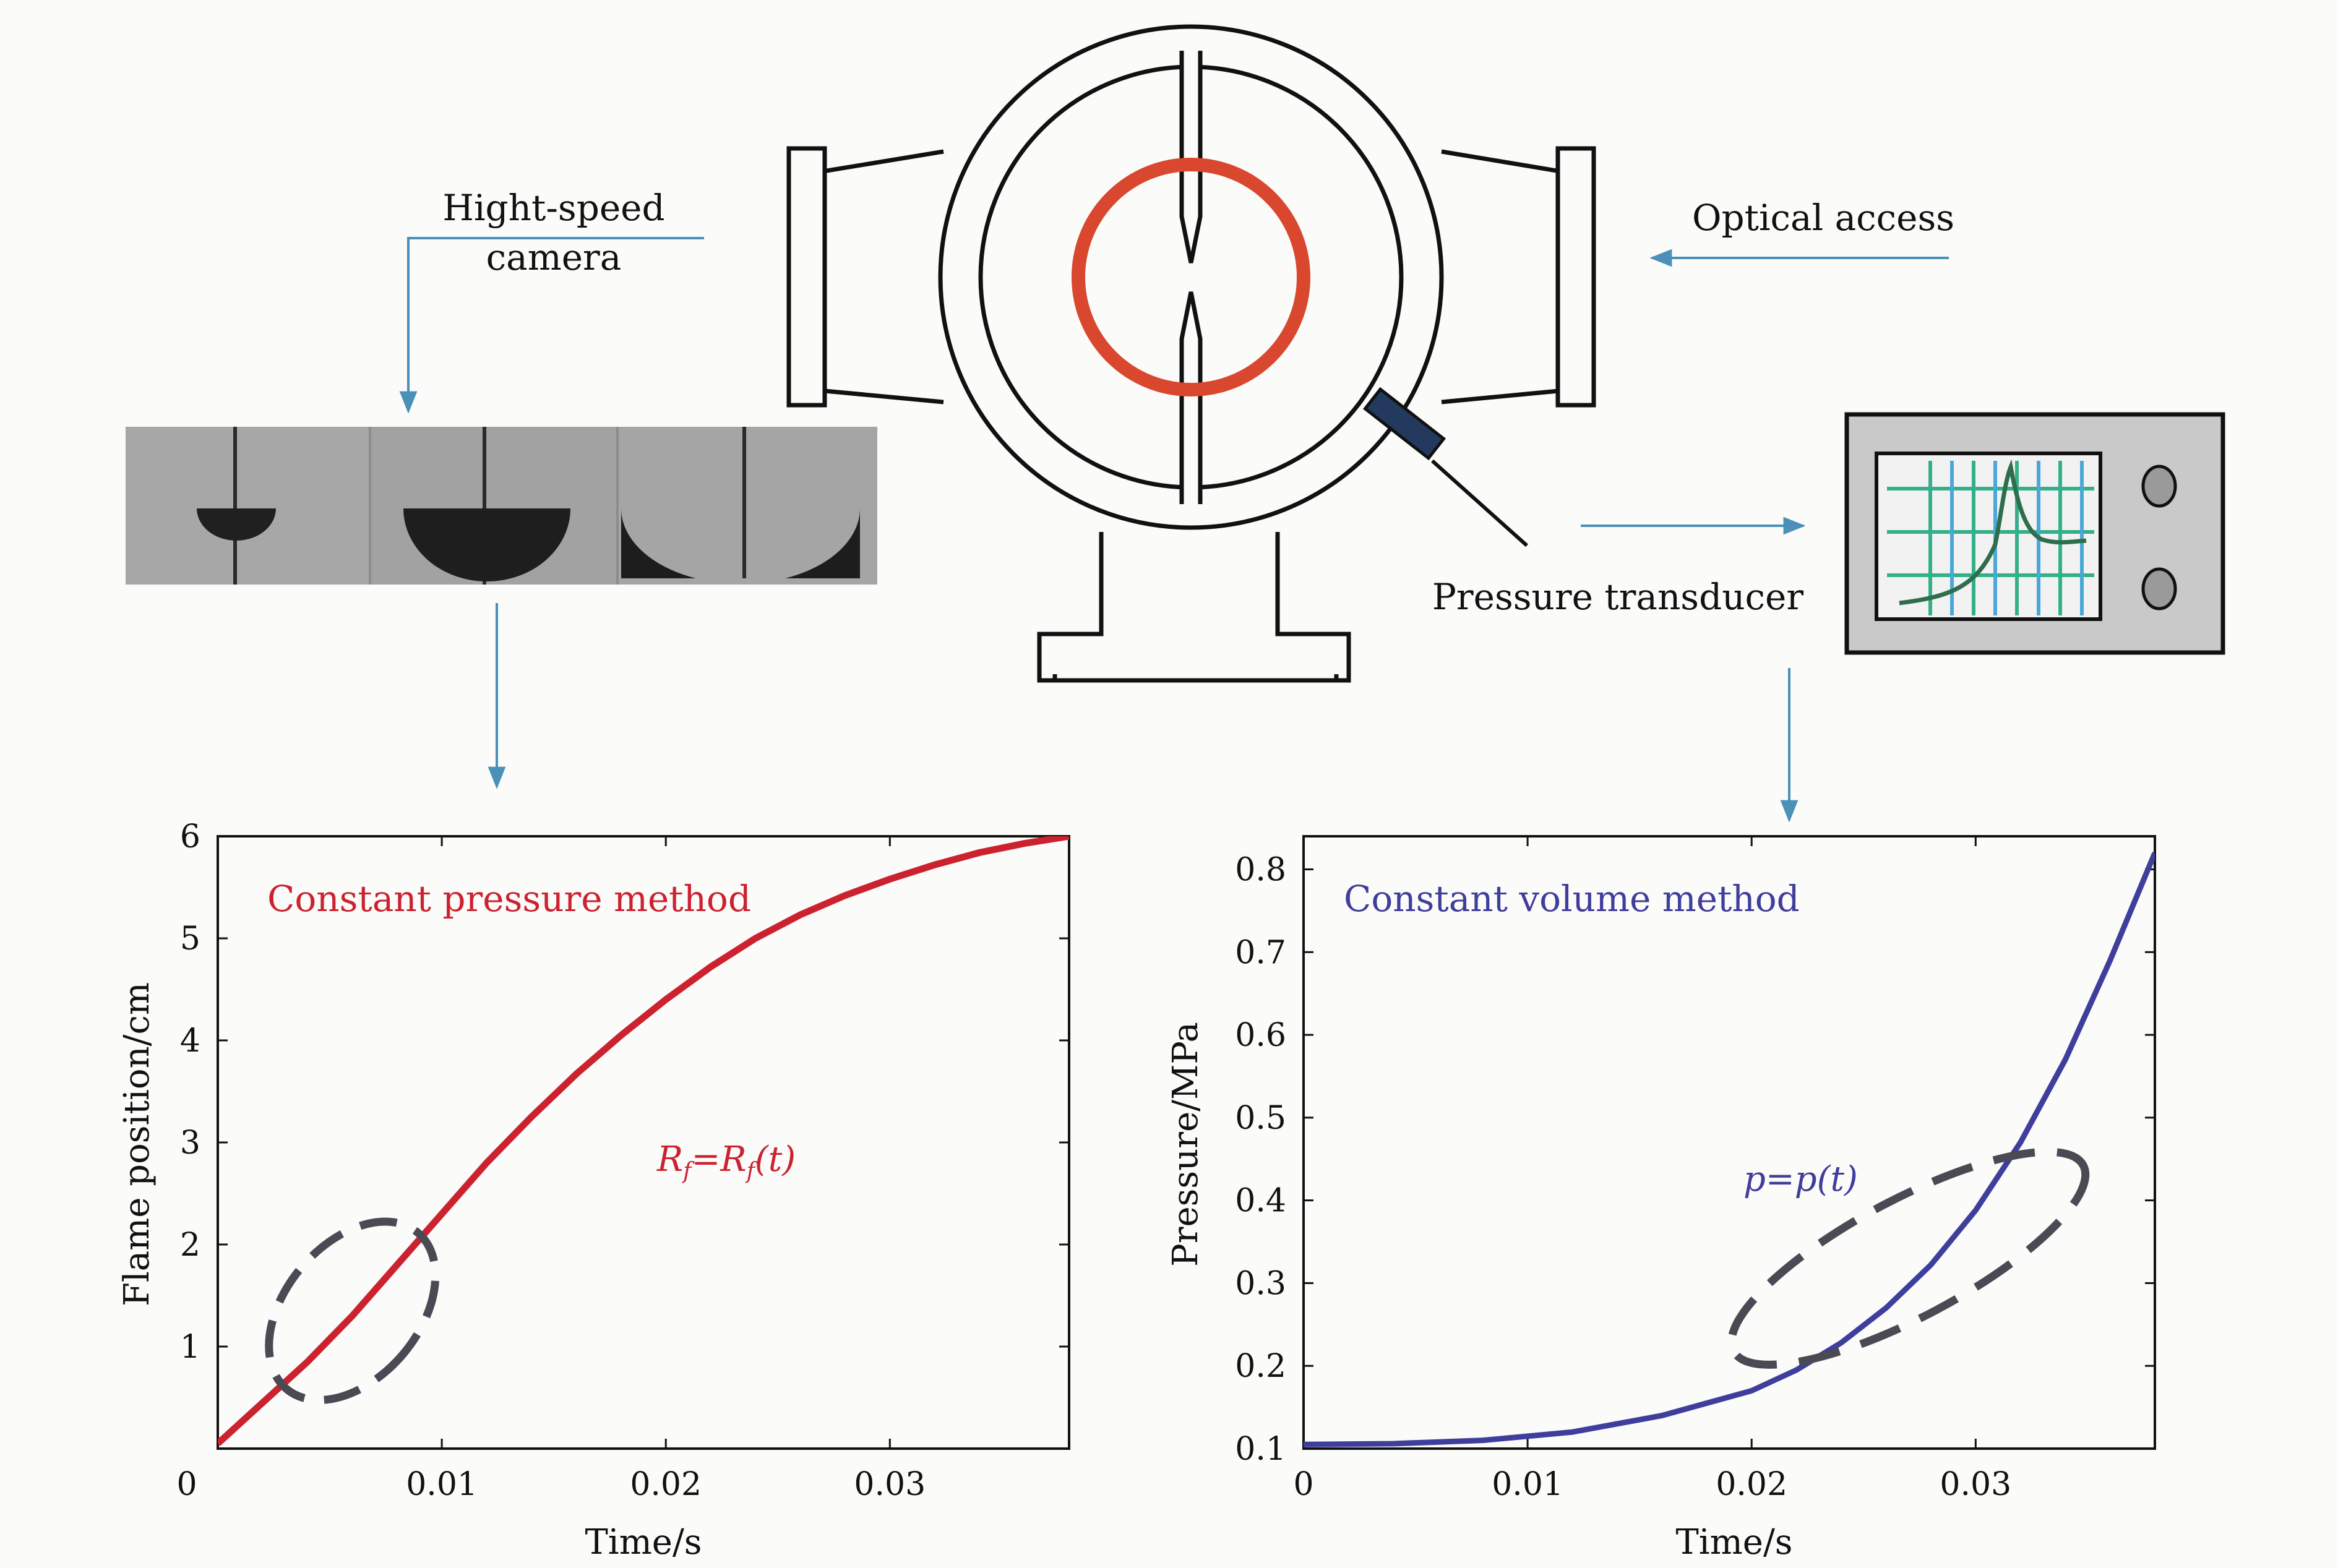  What do you see at coordinates (726, 1162) in the screenshot?
I see `equation-label: Rf=Rf(t)` at bounding box center [726, 1162].